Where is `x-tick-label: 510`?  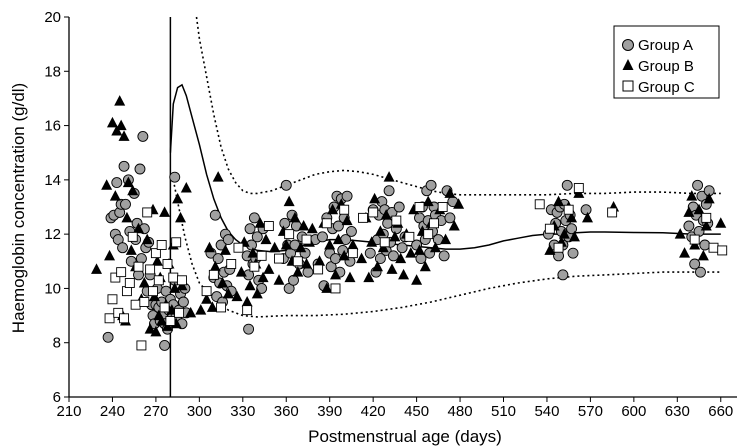
x-tick-label: 510 is located at coordinates (503, 411).